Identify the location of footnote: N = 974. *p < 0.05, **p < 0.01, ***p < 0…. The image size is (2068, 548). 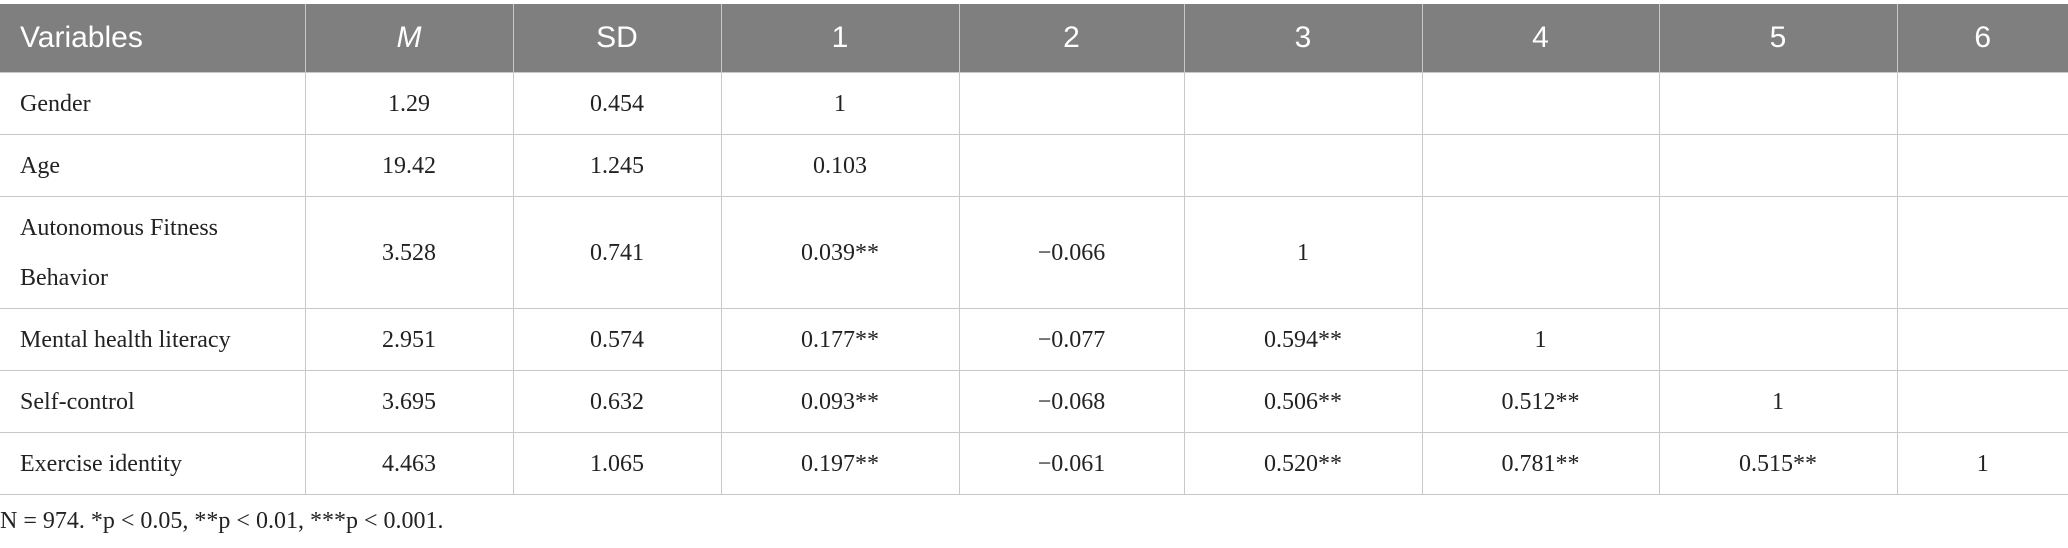
(222, 521).